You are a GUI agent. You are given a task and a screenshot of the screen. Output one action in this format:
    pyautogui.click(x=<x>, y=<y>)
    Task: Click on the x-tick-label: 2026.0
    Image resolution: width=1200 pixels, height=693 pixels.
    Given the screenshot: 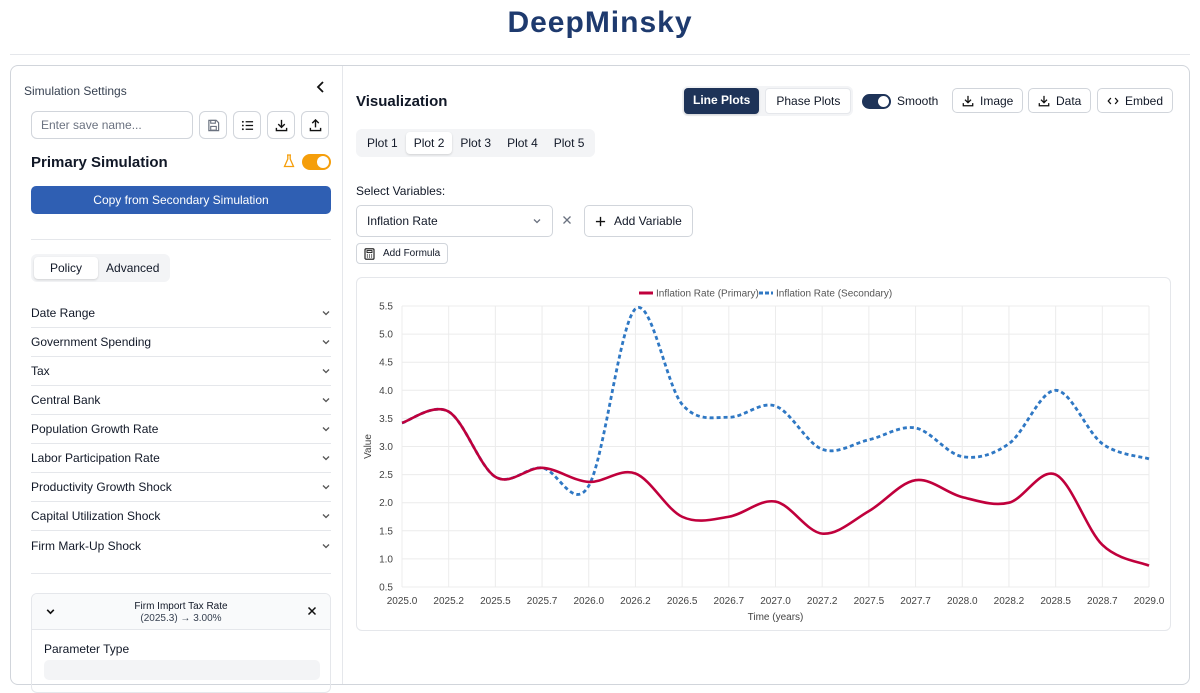 What is the action you would take?
    pyautogui.click(x=588, y=601)
    